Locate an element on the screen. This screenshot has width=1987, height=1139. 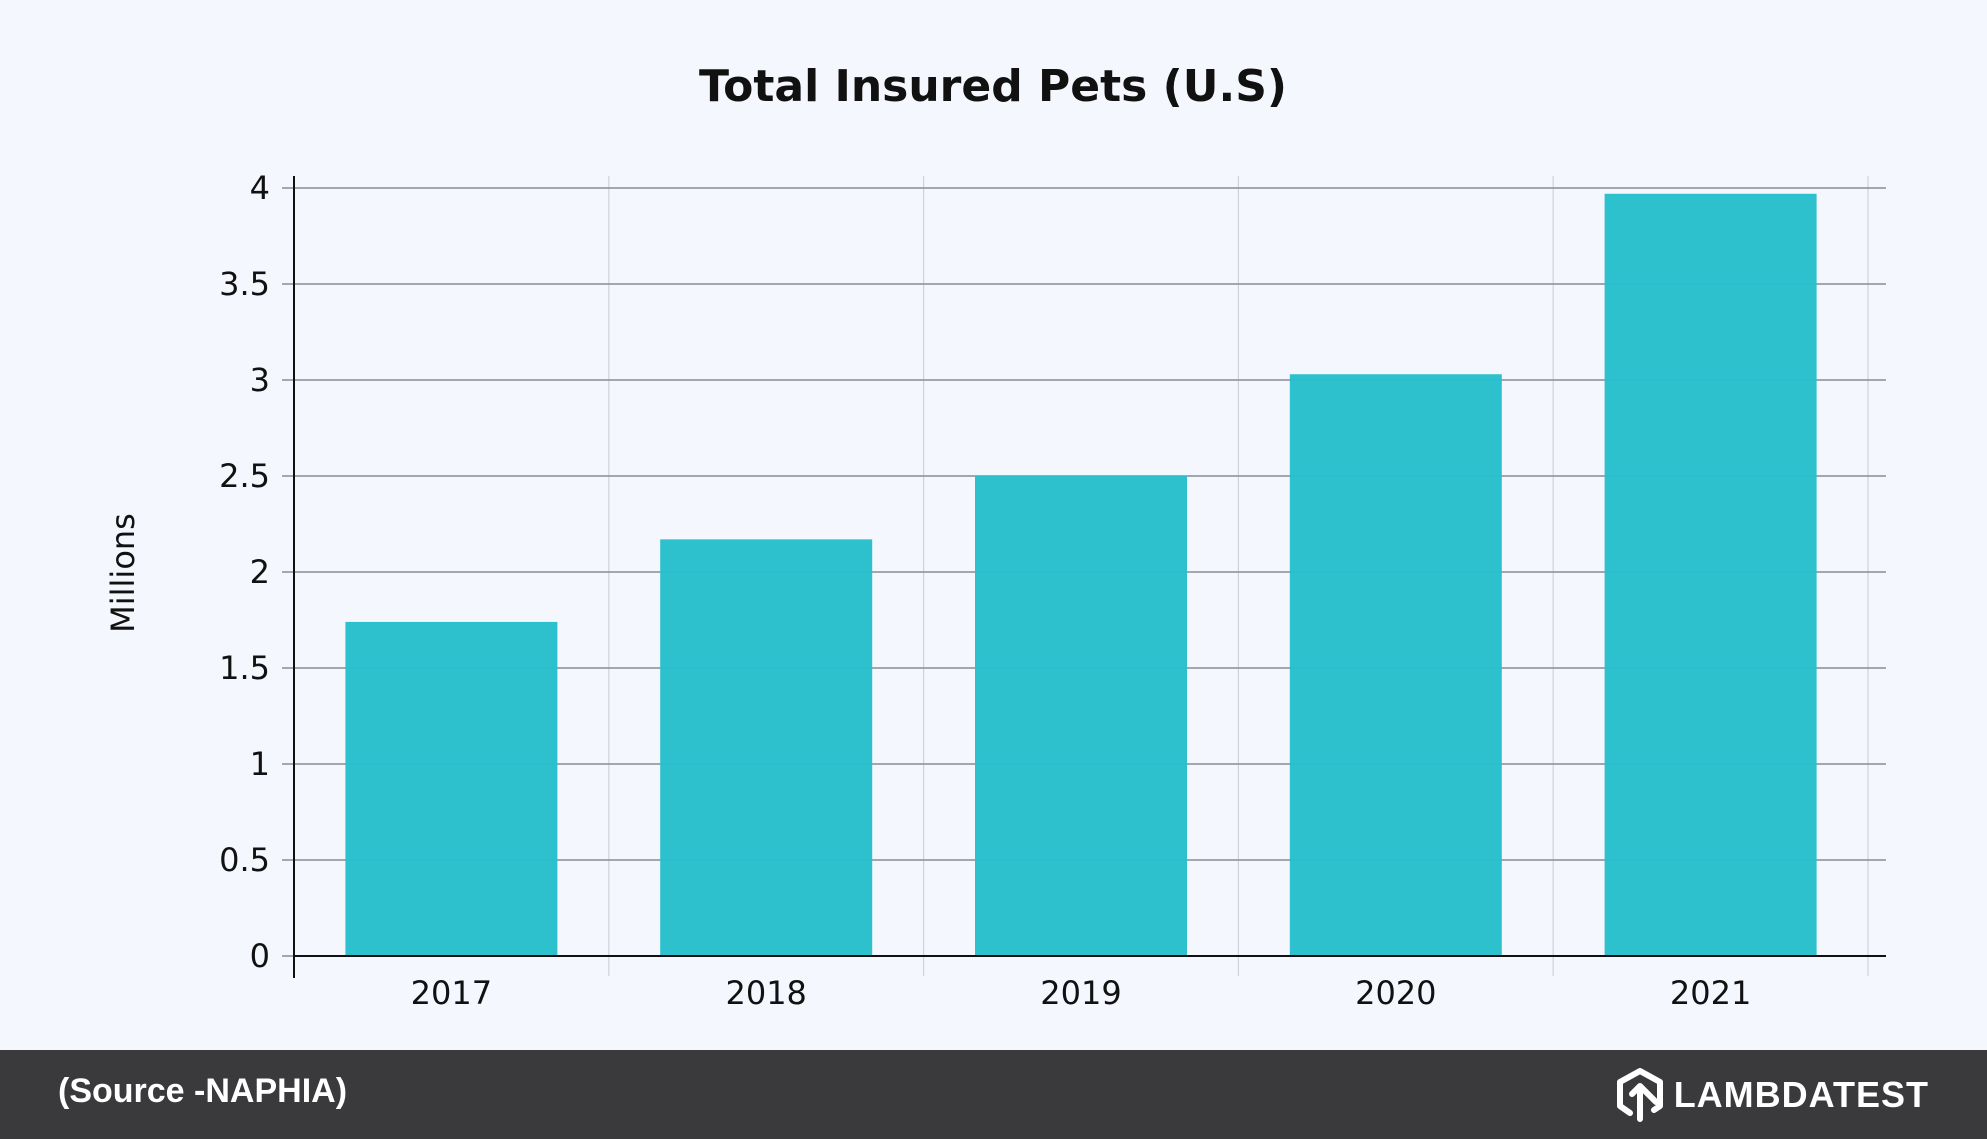
lambdatest-logo: LAMBDATEST is located at coordinates (1772, 1095).